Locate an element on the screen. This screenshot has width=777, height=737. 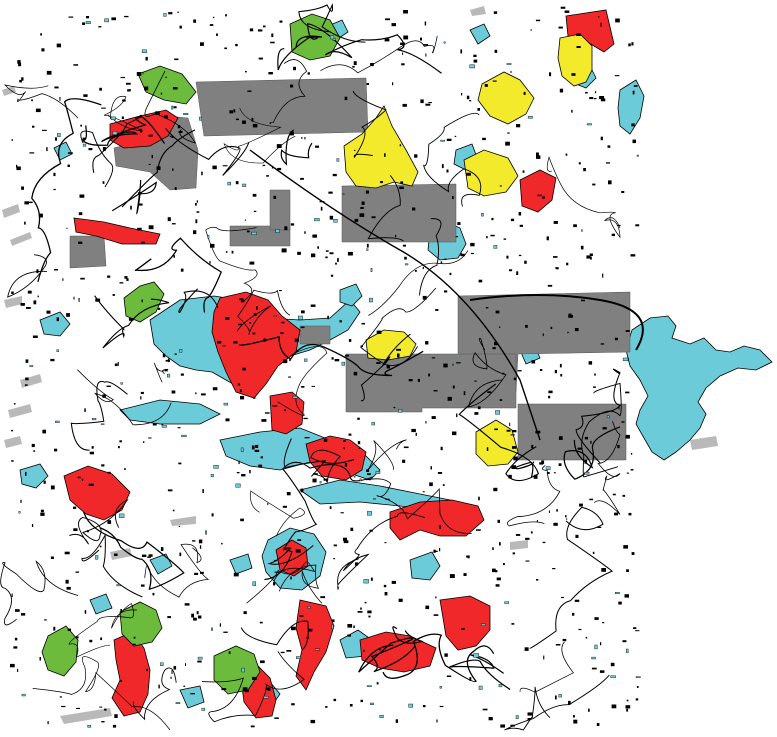
road-east is located at coordinates (556, 322).